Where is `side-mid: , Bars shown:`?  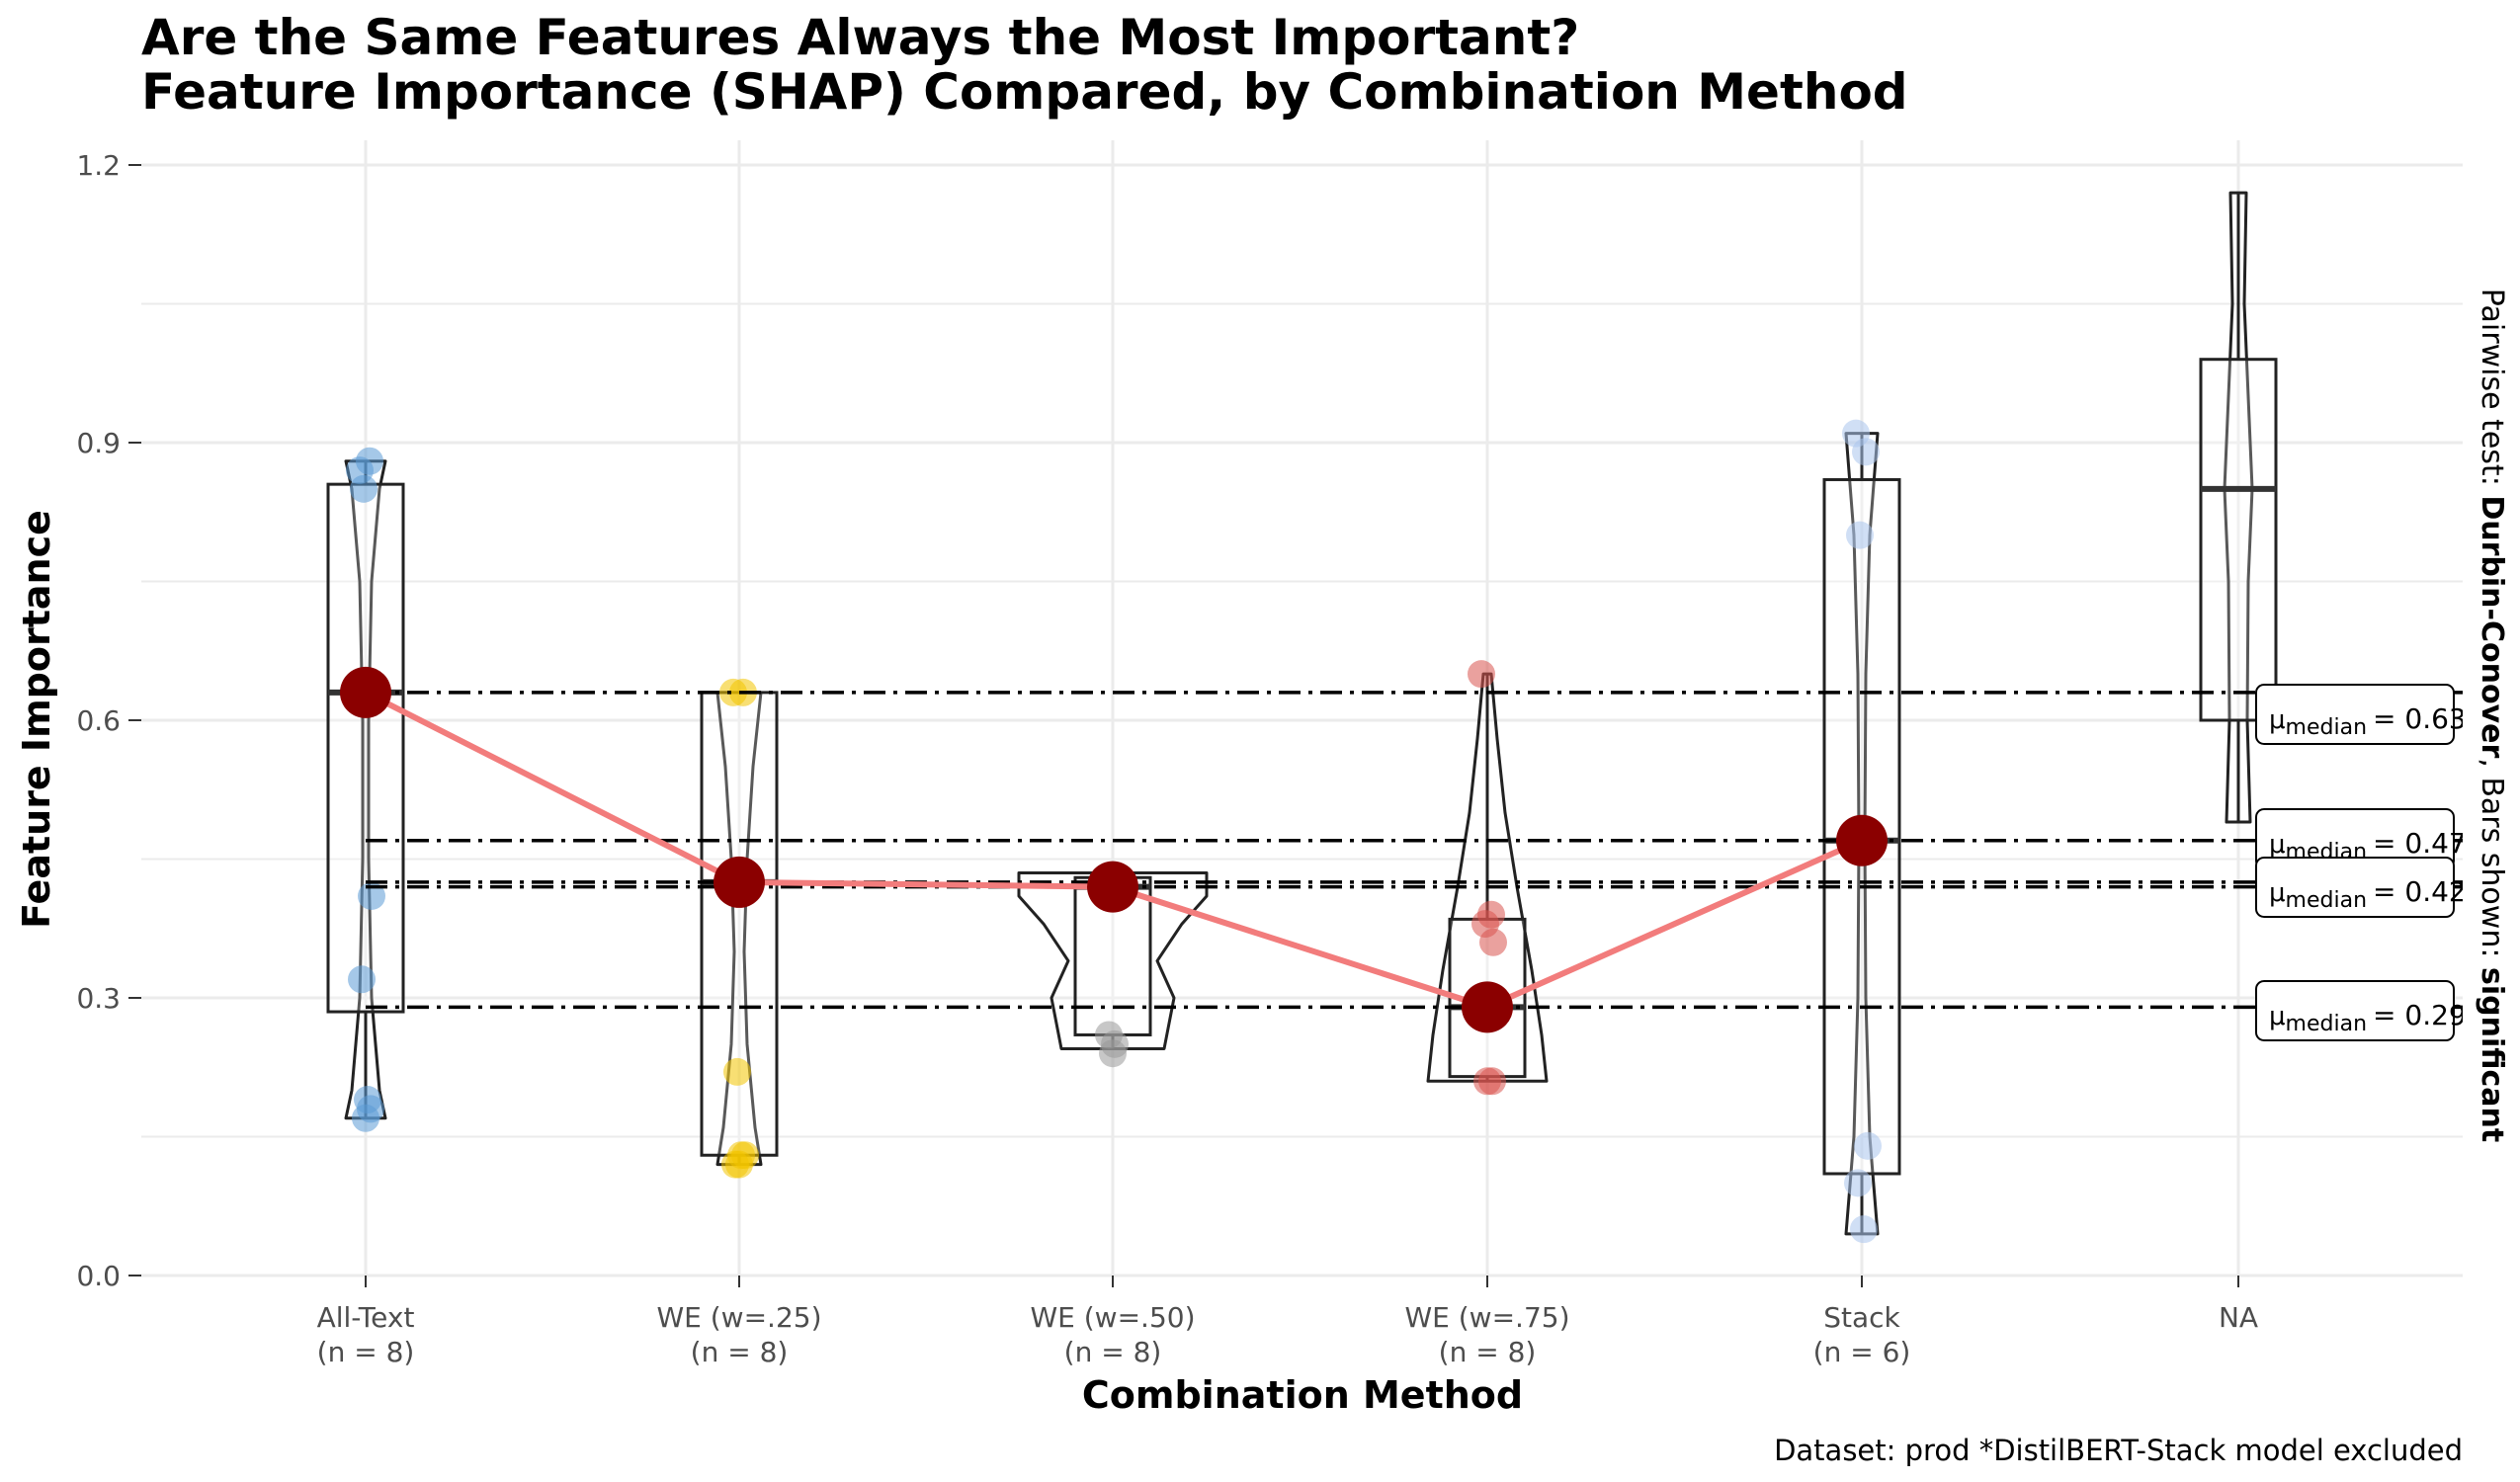 side-mid: , Bars shown: is located at coordinates (2492, 862).